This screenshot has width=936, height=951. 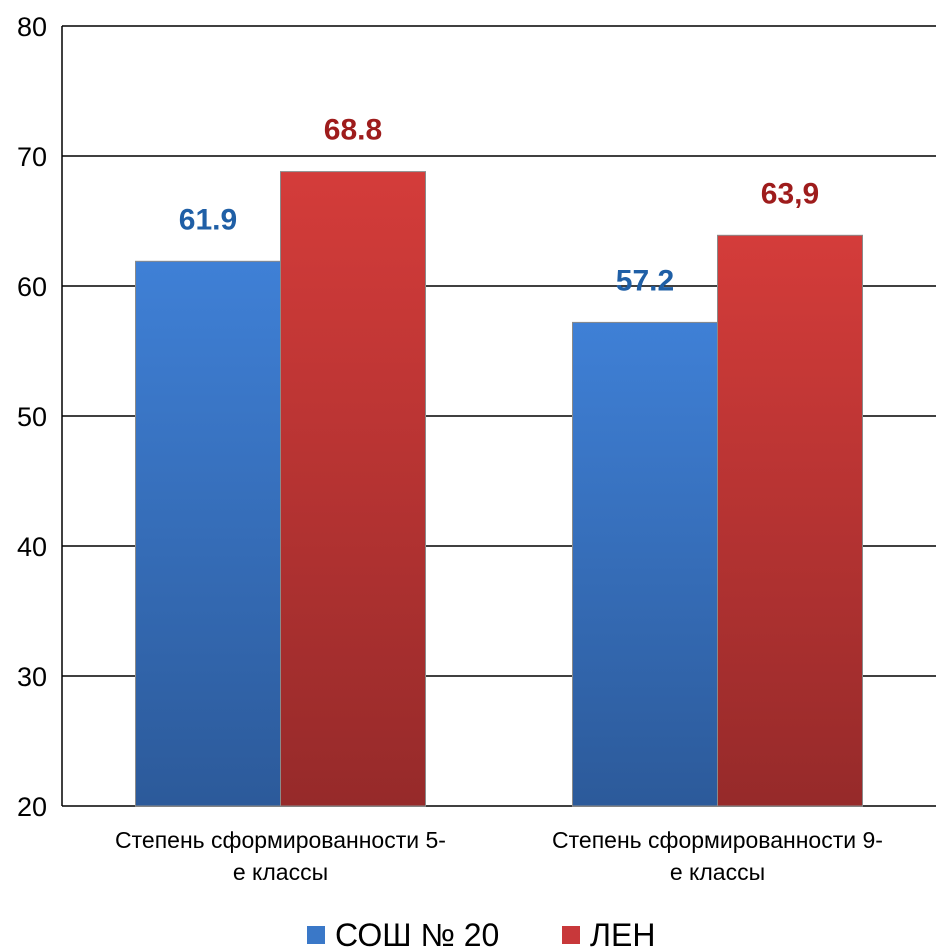 What do you see at coordinates (353, 130) in the screenshot?
I see `data-label: 68.8` at bounding box center [353, 130].